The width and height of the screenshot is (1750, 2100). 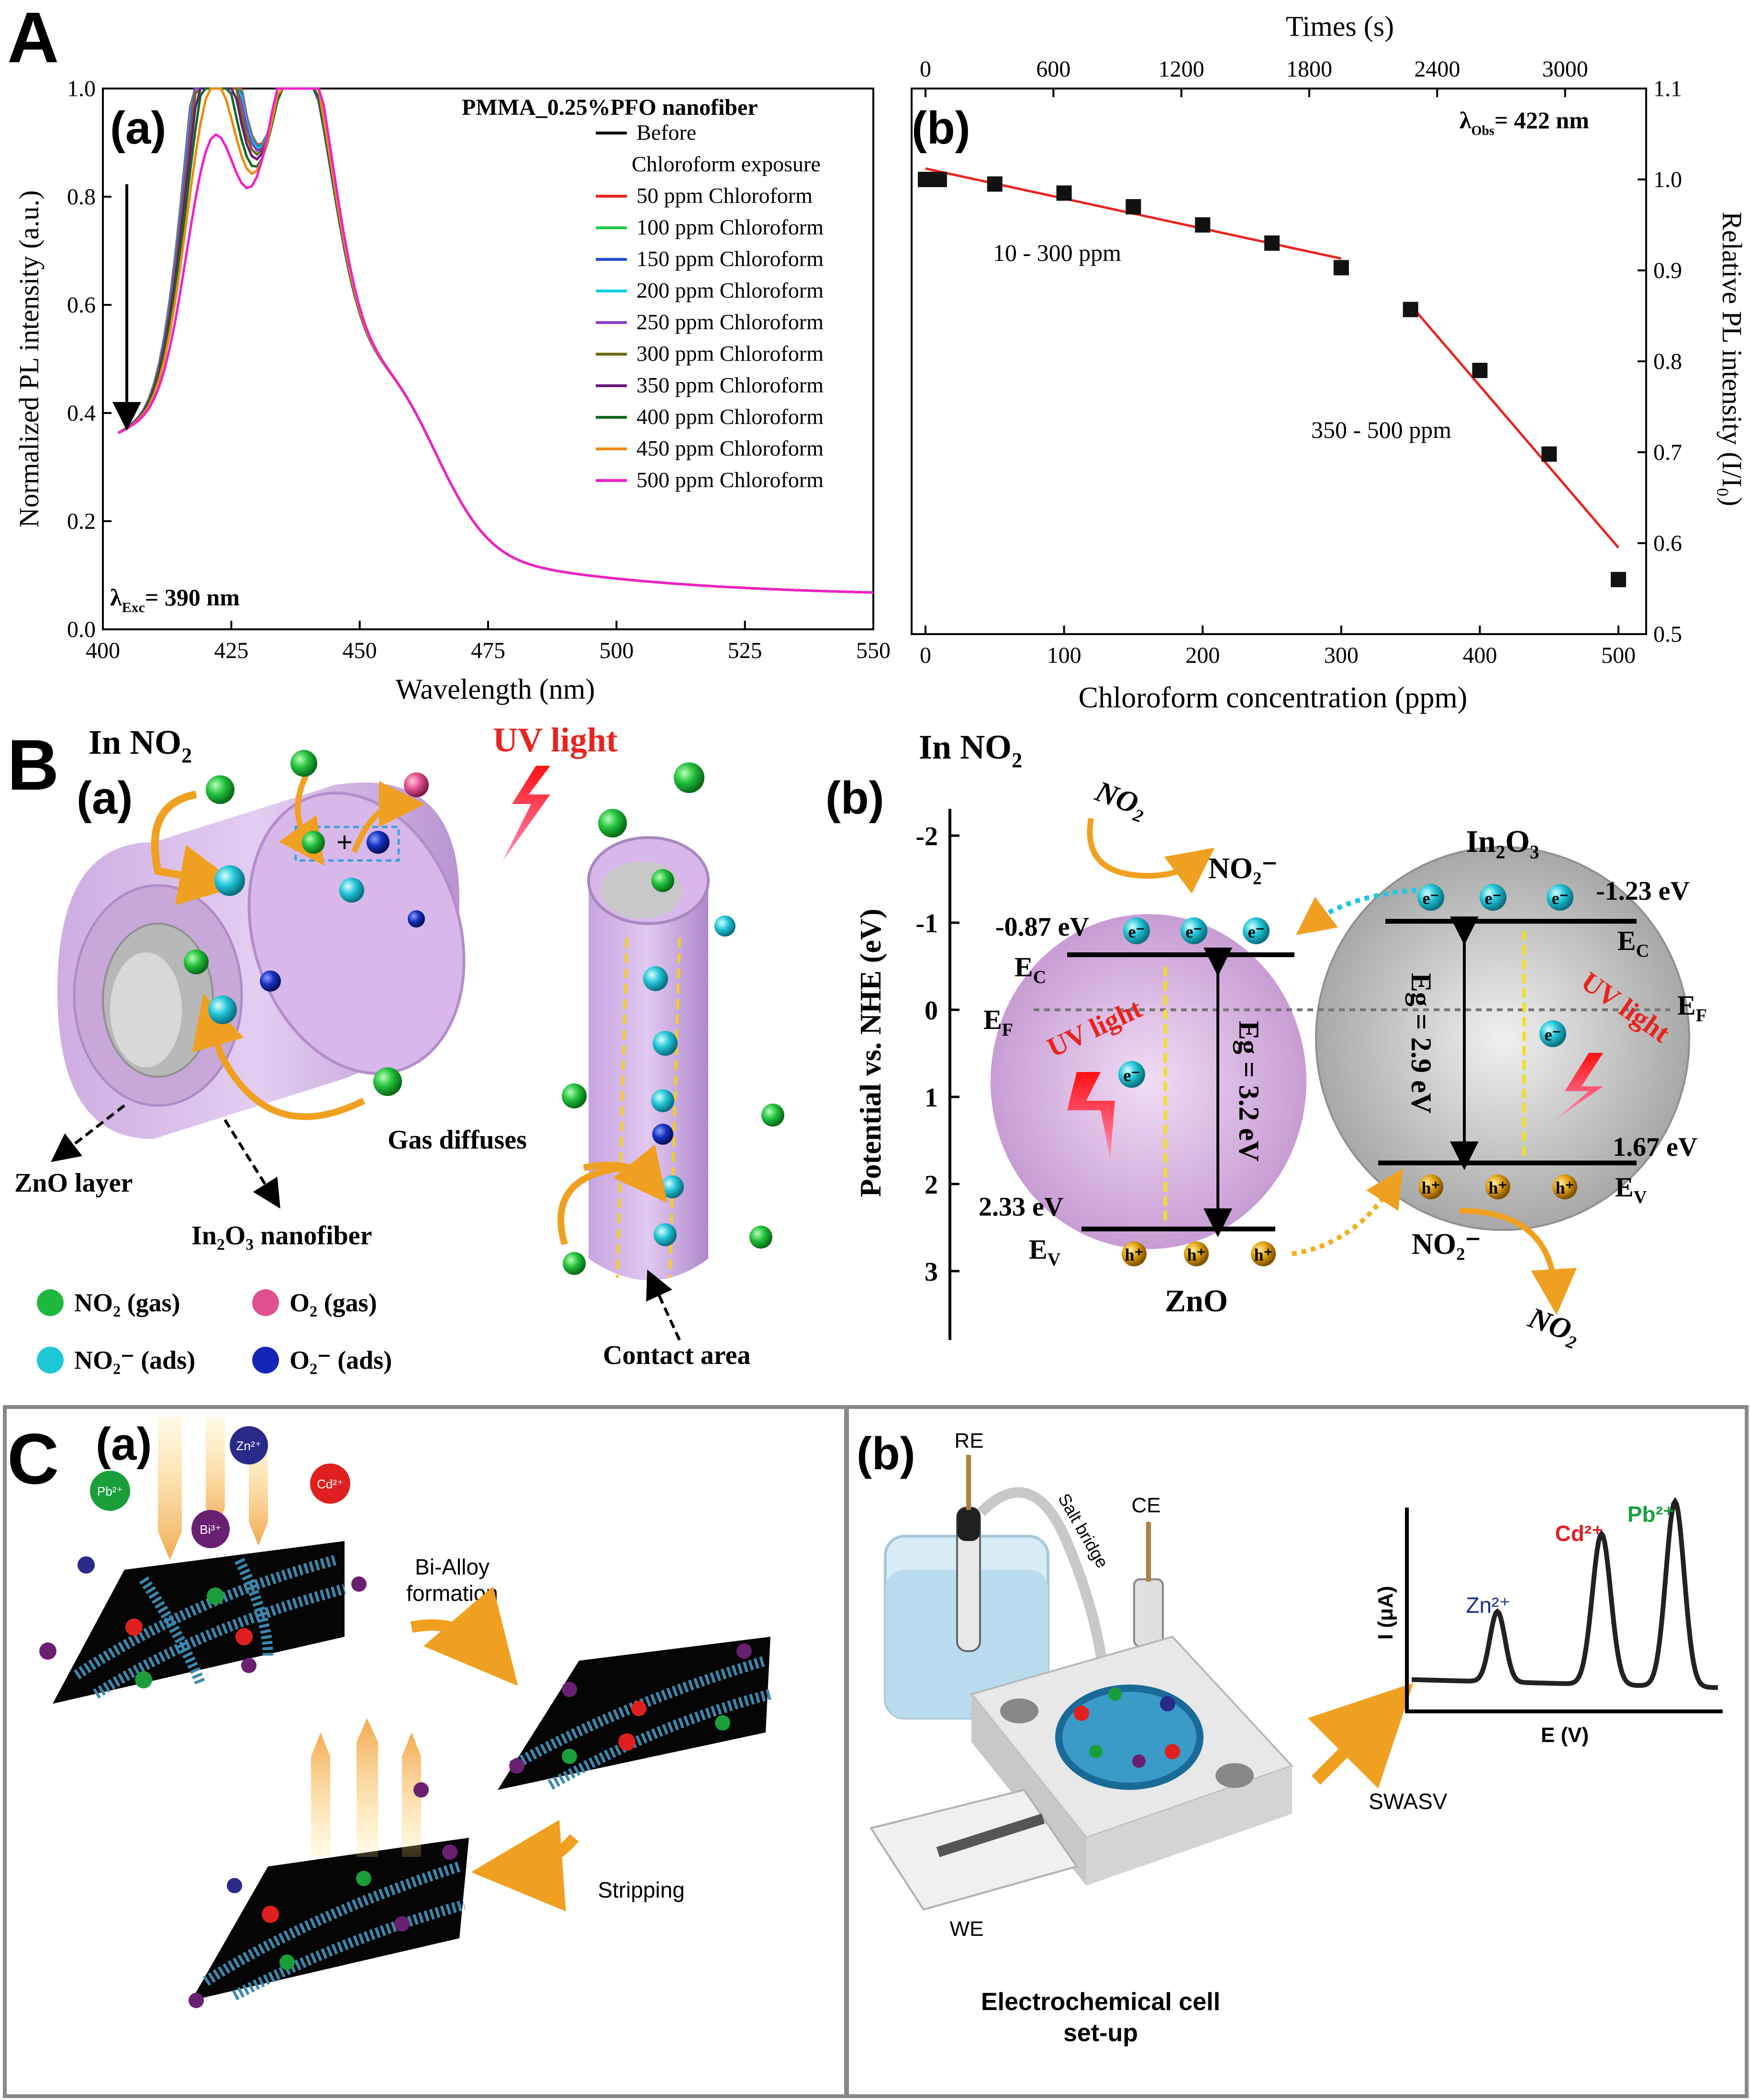 I want to click on svg-text: λExc= 390 nm, so click(x=175, y=599).